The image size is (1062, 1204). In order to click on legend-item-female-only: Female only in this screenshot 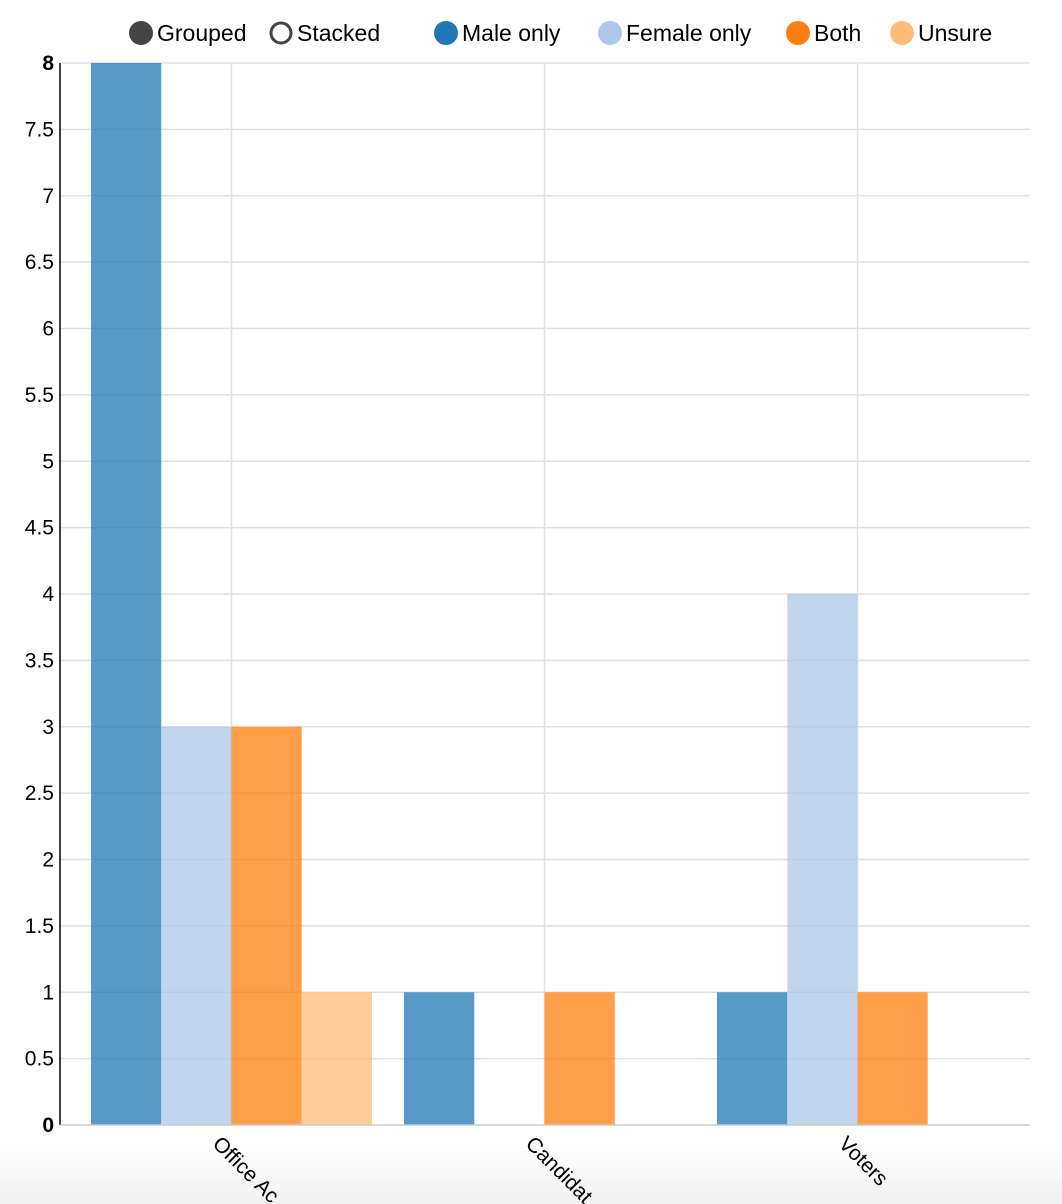, I will do `click(675, 33)`.